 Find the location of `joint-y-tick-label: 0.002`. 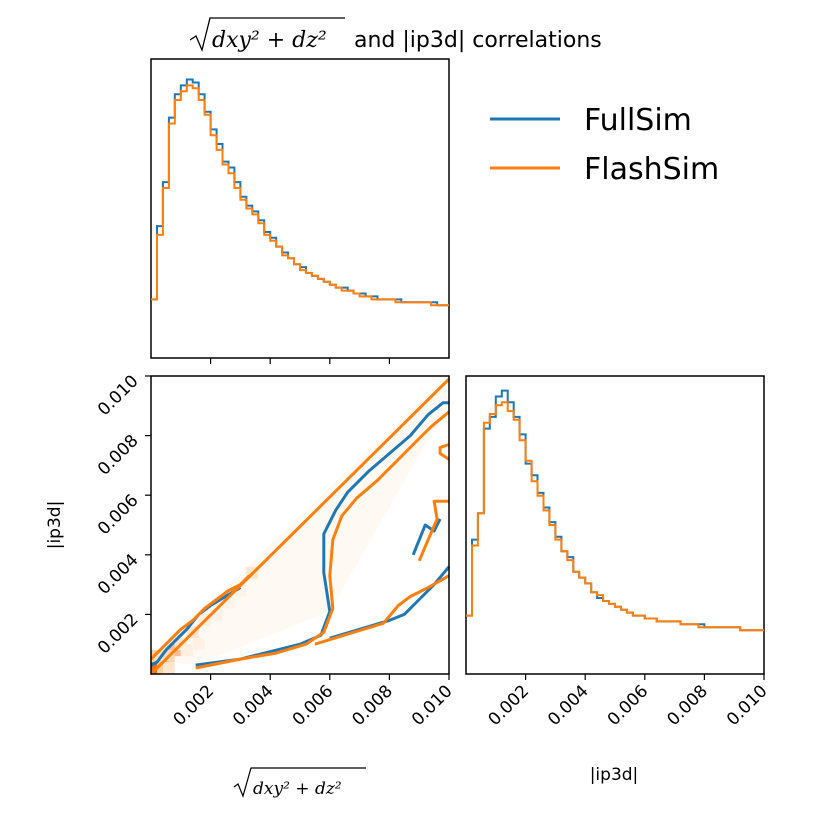

joint-y-tick-label: 0.002 is located at coordinates (118, 634).